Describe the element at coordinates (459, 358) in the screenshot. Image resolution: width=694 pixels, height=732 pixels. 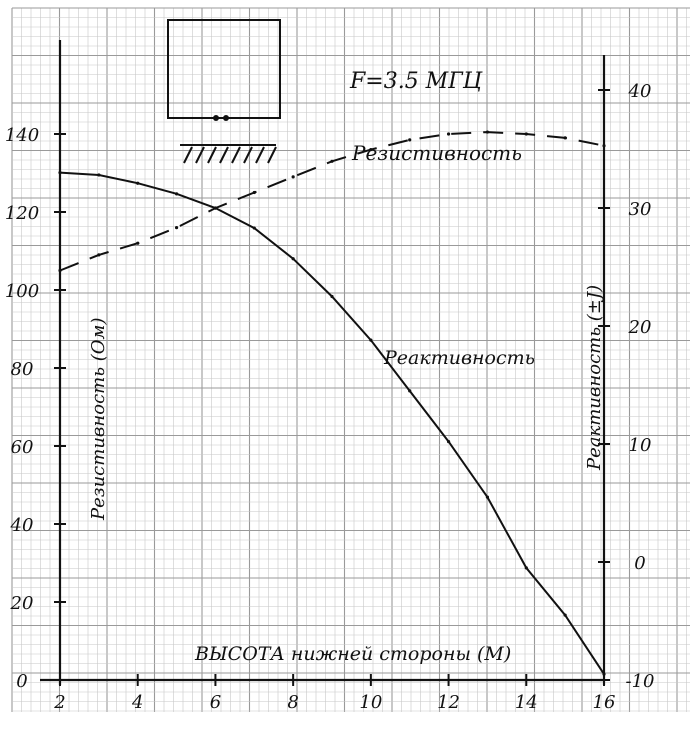
I see `series-label-reactance: Реактивность` at that location.